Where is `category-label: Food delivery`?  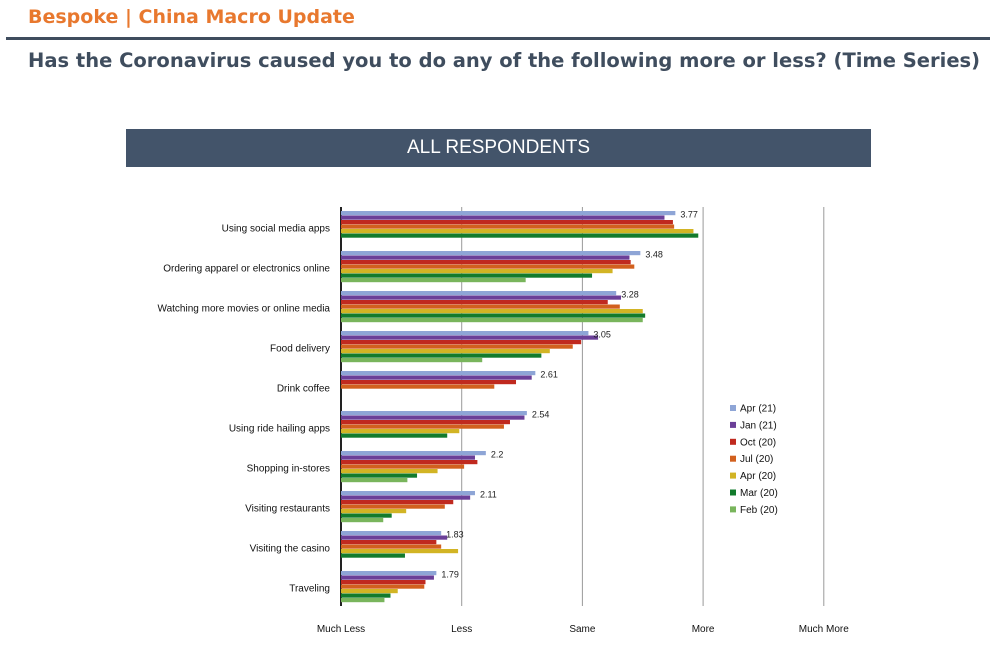
category-label: Food delivery is located at coordinates (300, 349).